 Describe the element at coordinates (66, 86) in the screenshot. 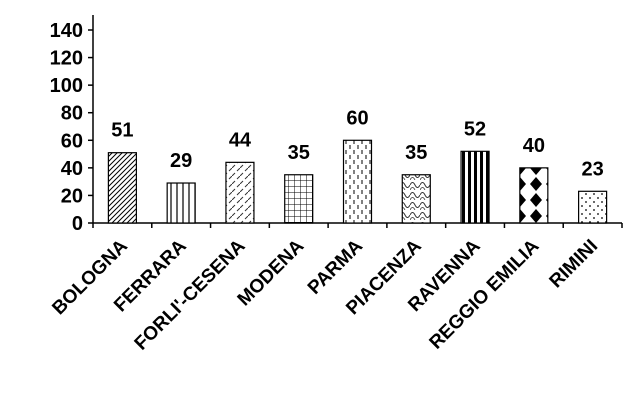

I see `y-tick-label: 100` at that location.